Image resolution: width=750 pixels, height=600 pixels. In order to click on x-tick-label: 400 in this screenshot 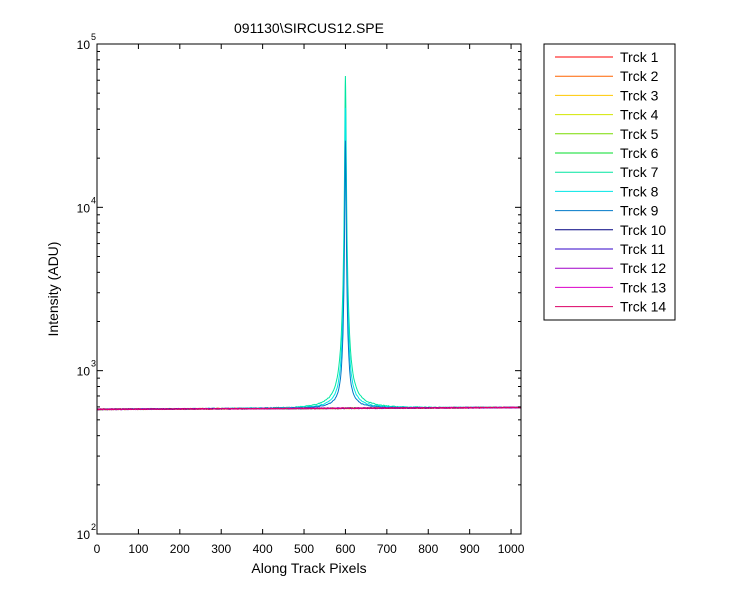, I will do `click(263, 549)`.